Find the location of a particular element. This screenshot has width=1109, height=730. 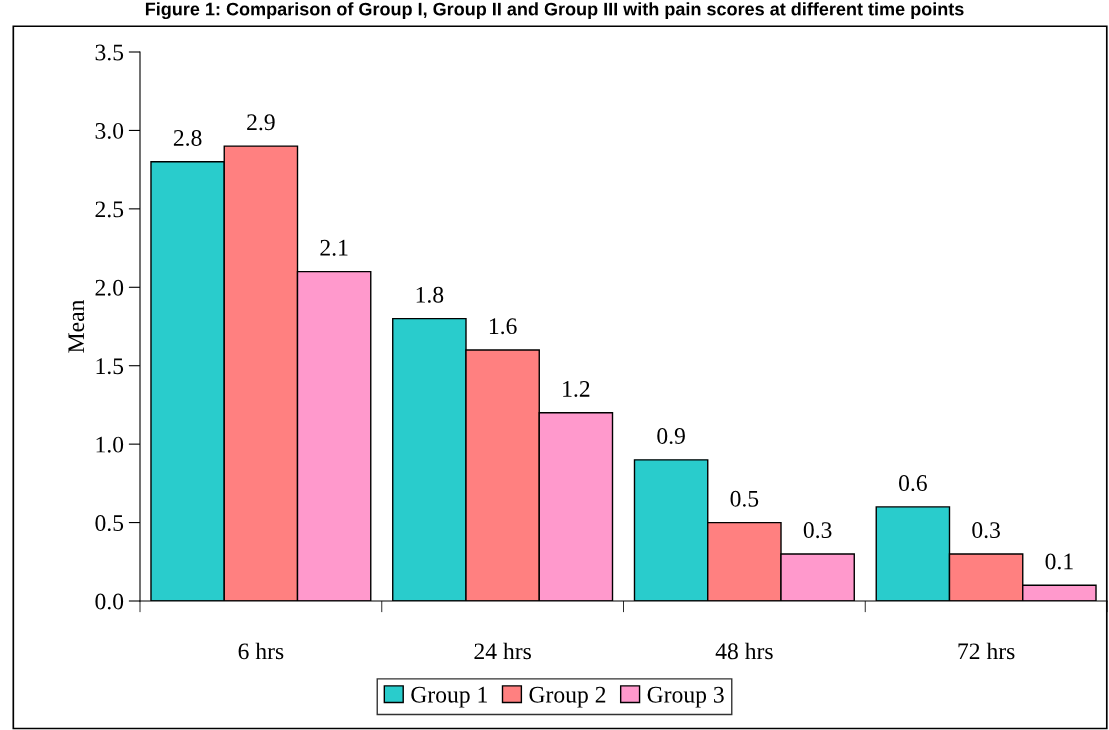

x-tick-label: 72 hrs is located at coordinates (986, 651).